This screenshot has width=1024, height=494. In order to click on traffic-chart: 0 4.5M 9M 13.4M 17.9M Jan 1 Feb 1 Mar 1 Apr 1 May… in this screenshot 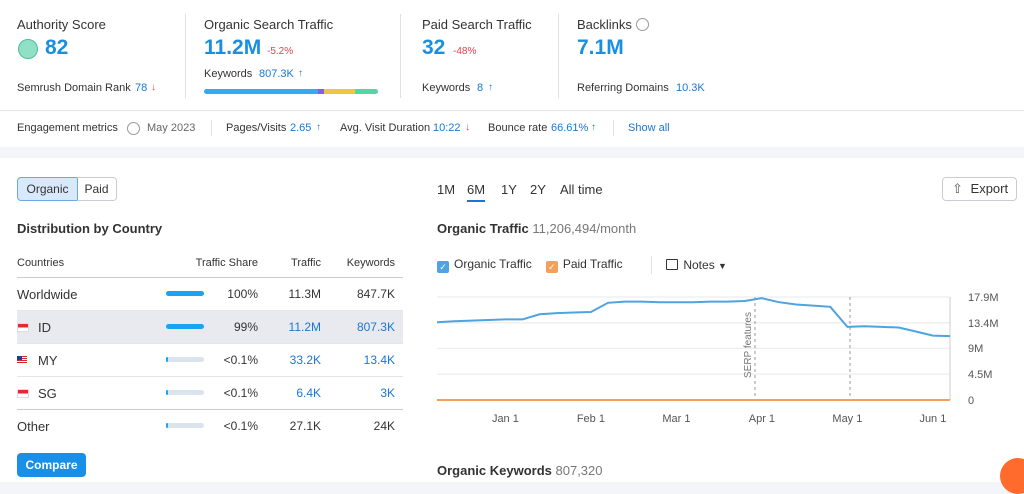, I will do `click(717, 358)`.